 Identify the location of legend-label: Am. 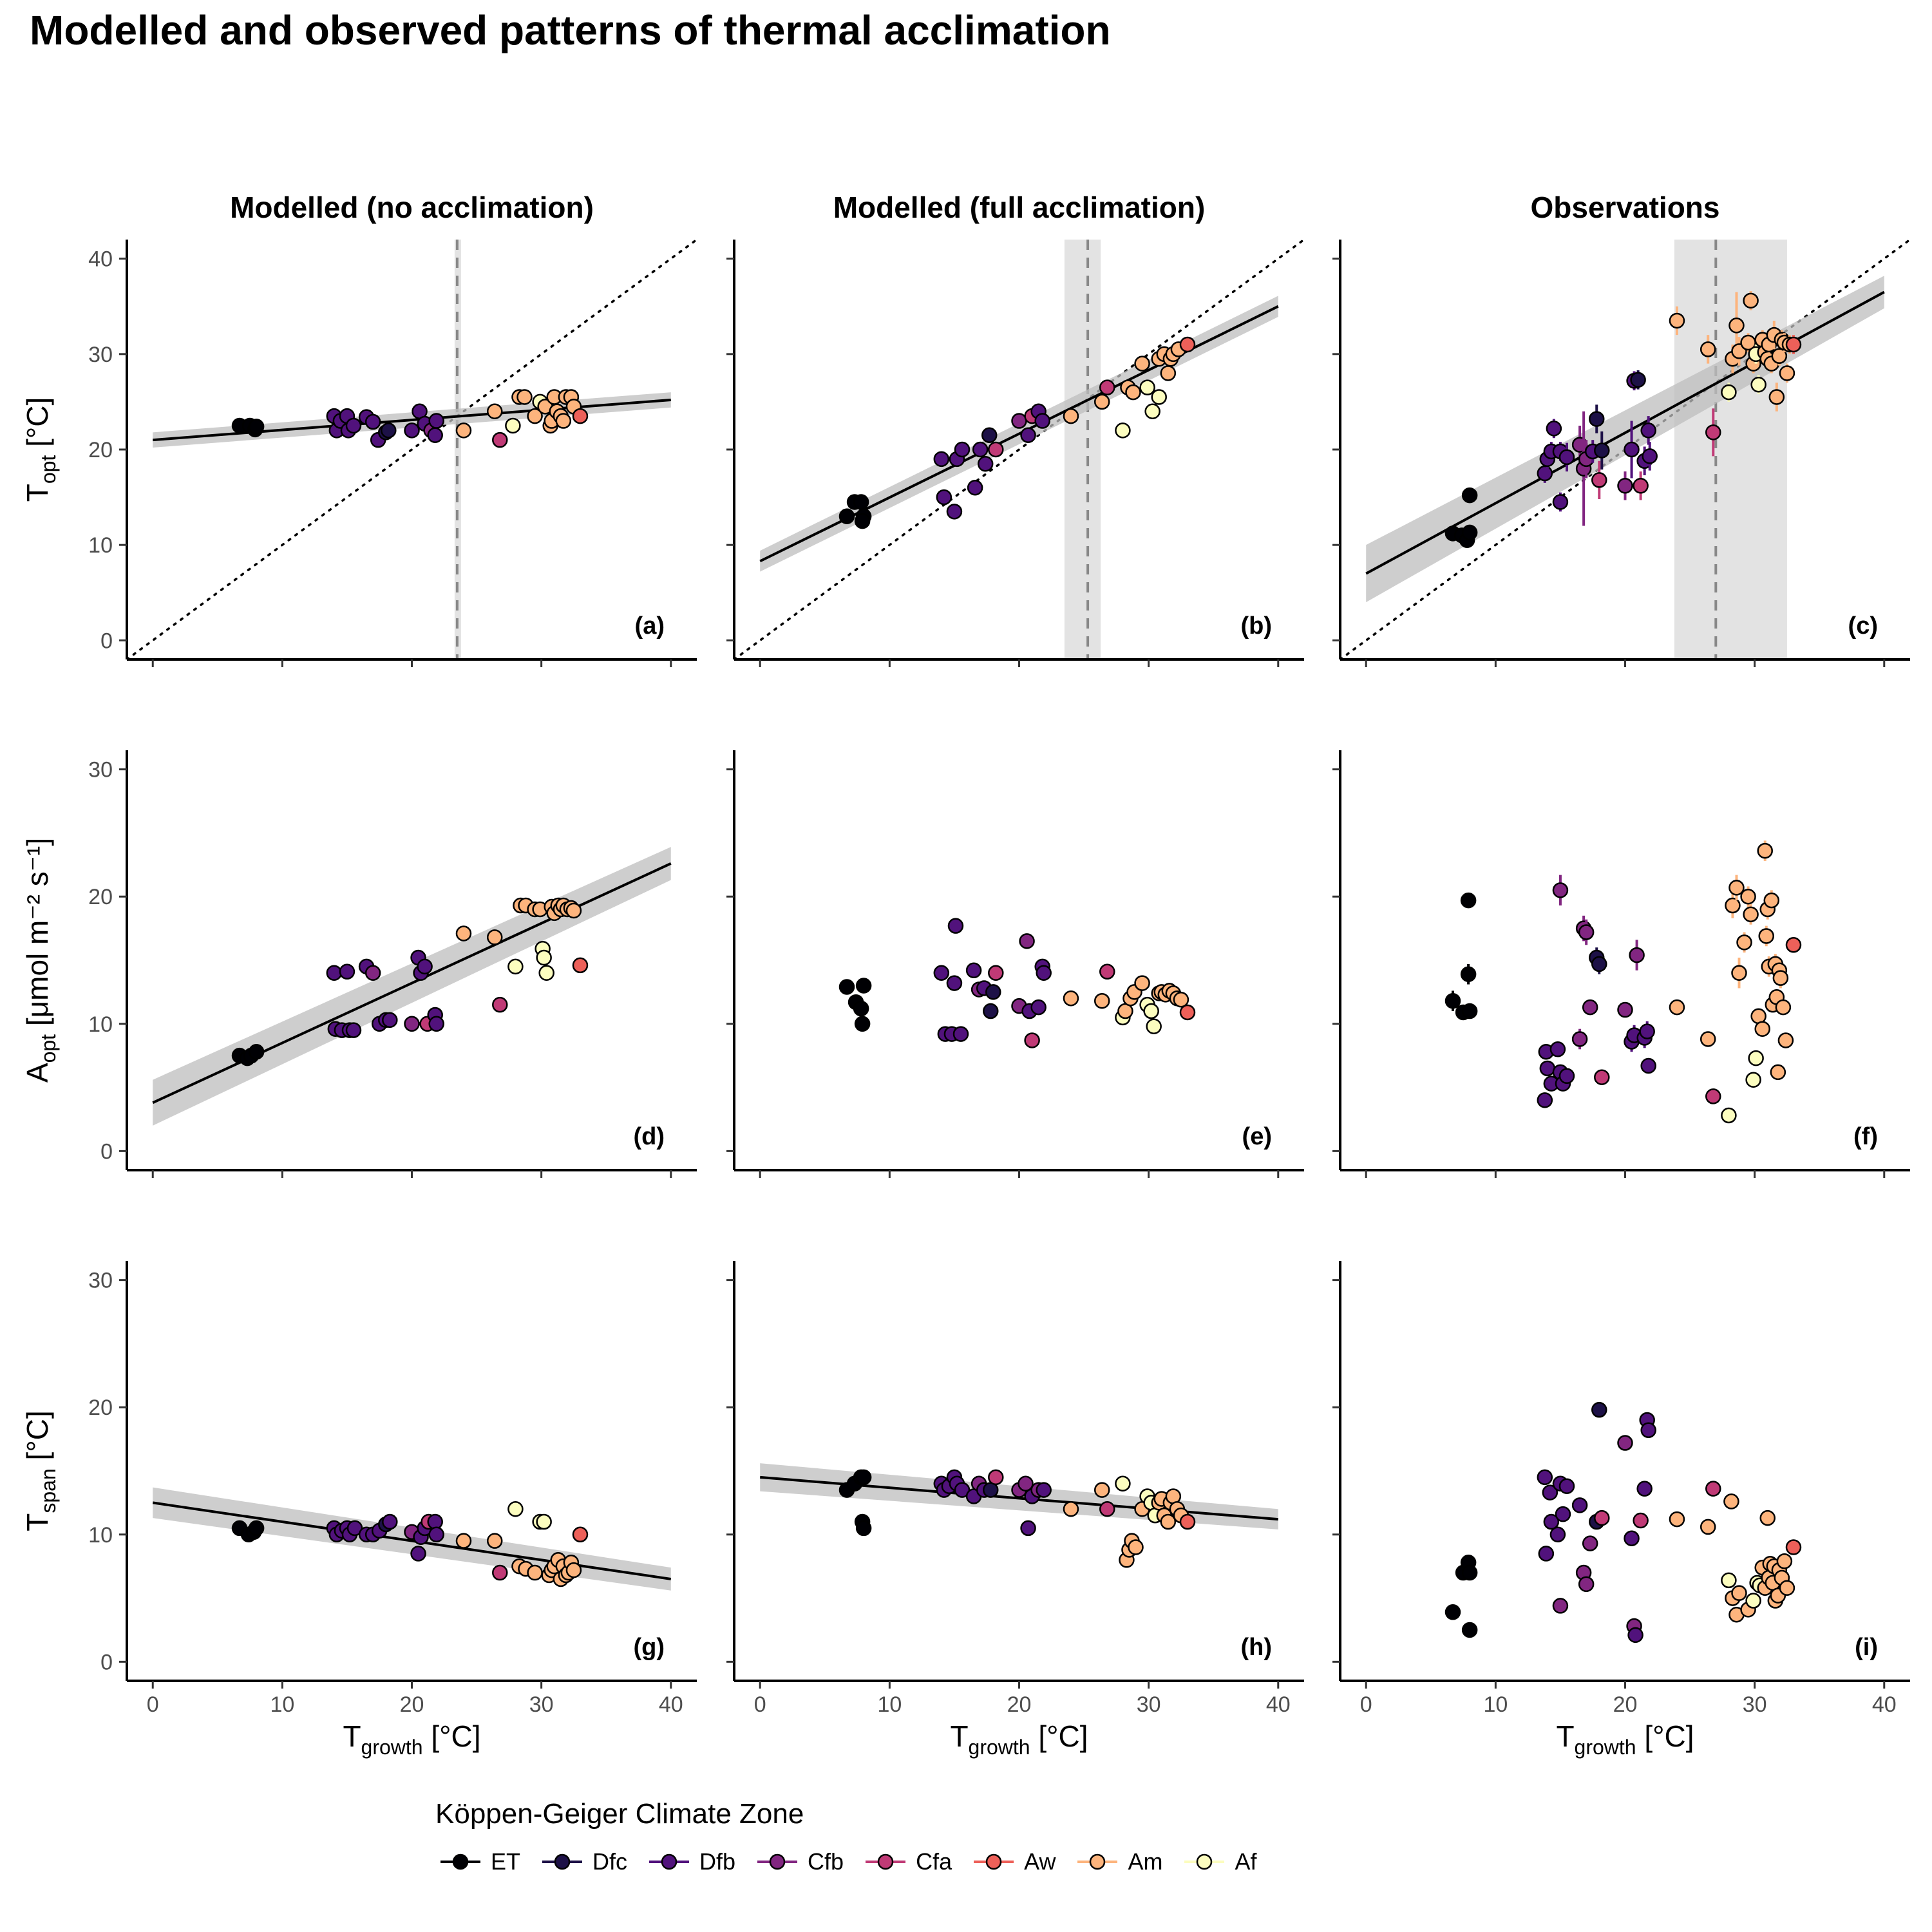
(1145, 1861).